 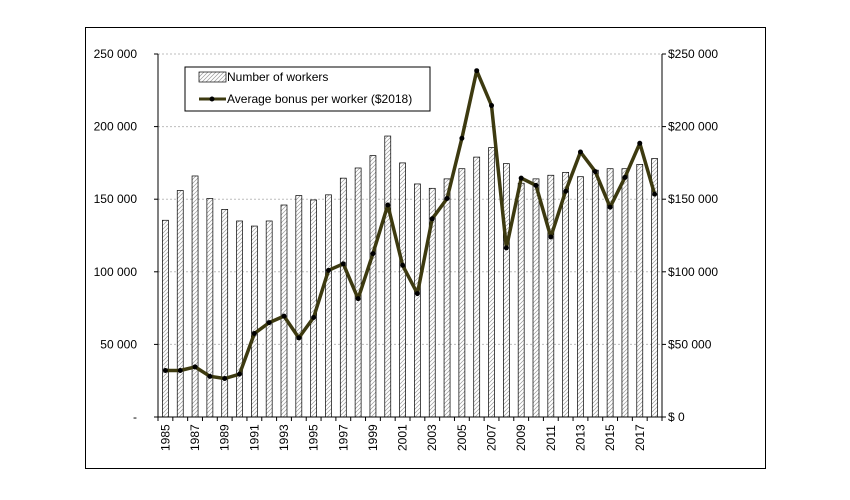 What do you see at coordinates (116, 272) in the screenshot?
I see `left-tick-label: 100 000` at bounding box center [116, 272].